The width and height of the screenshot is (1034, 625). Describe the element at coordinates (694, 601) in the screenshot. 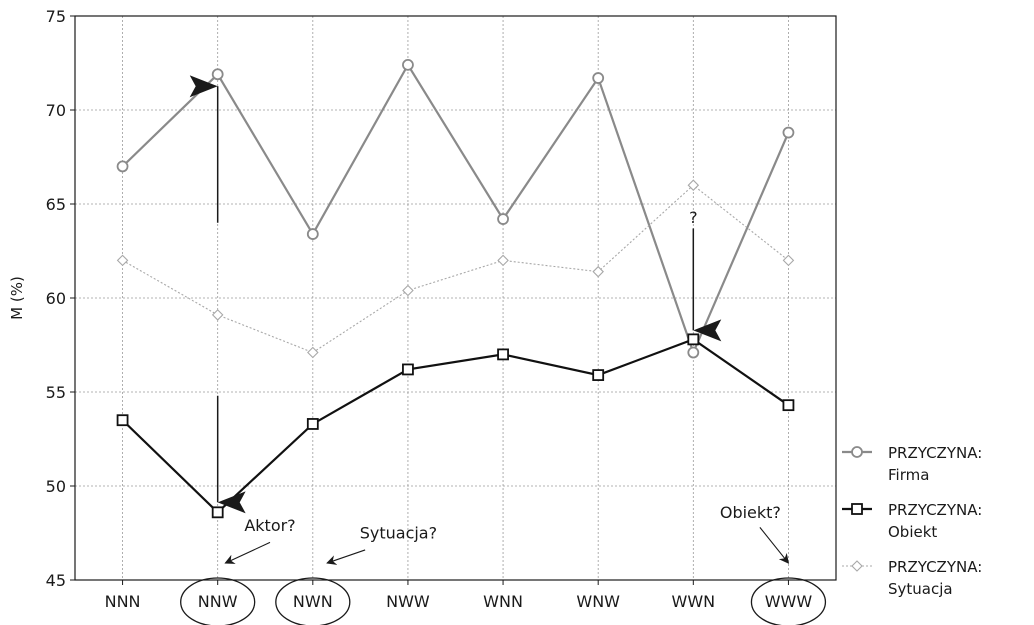

I see `x-tick-label: WWN` at that location.